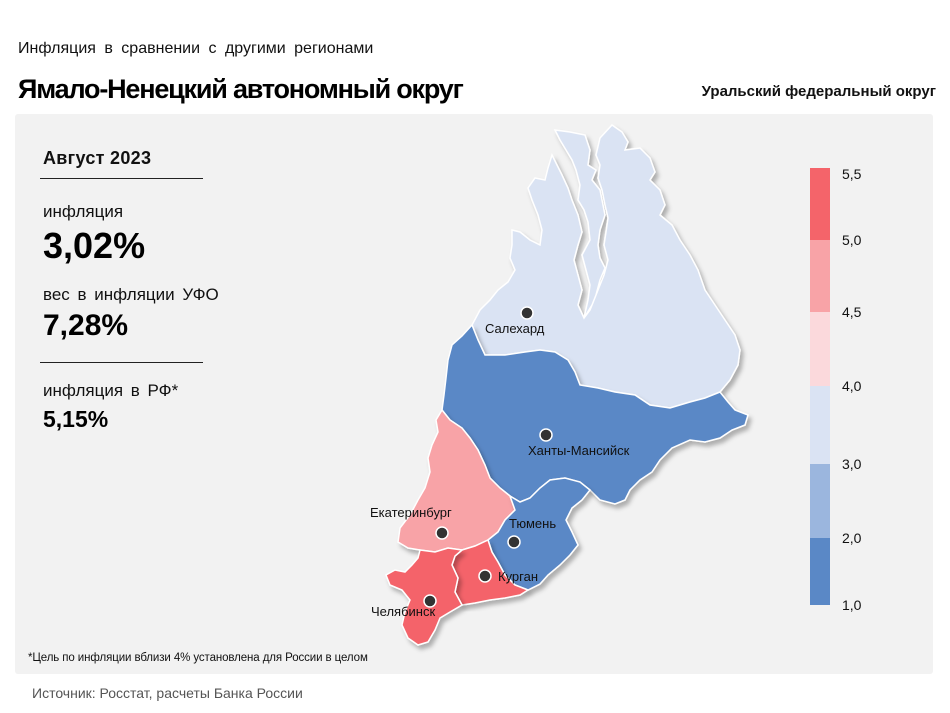 The height and width of the screenshot is (713, 950). What do you see at coordinates (606, 266) in the screenshot?
I see `region-yamalo-nenets` at bounding box center [606, 266].